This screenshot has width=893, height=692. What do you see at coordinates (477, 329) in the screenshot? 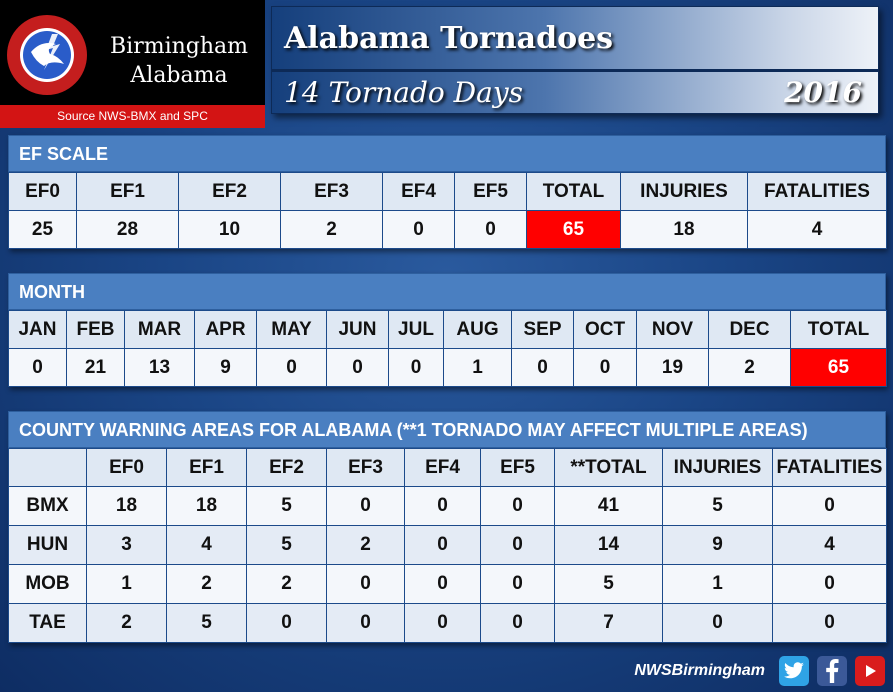
I see `month-header-aug: AUG` at bounding box center [477, 329].